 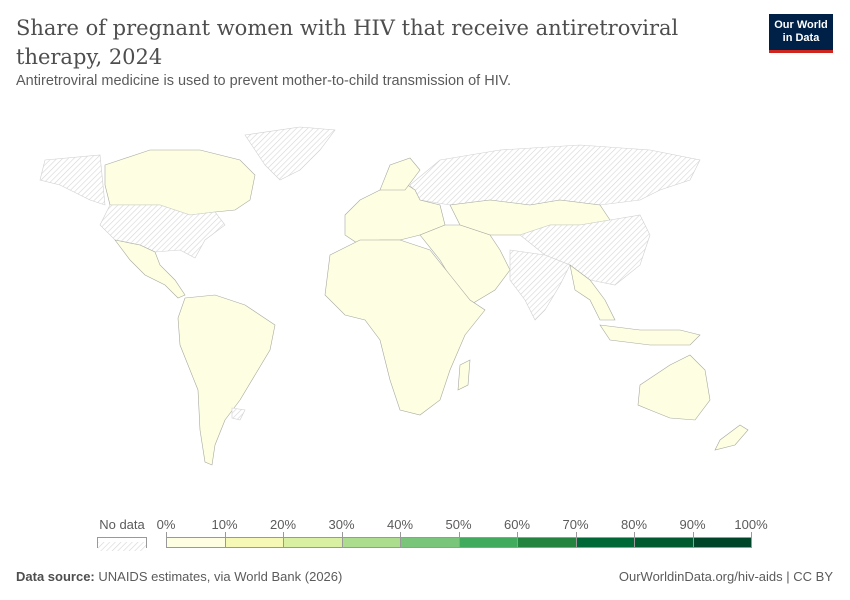 What do you see at coordinates (801, 25) in the screenshot?
I see `logo-line1: Our World` at bounding box center [801, 25].